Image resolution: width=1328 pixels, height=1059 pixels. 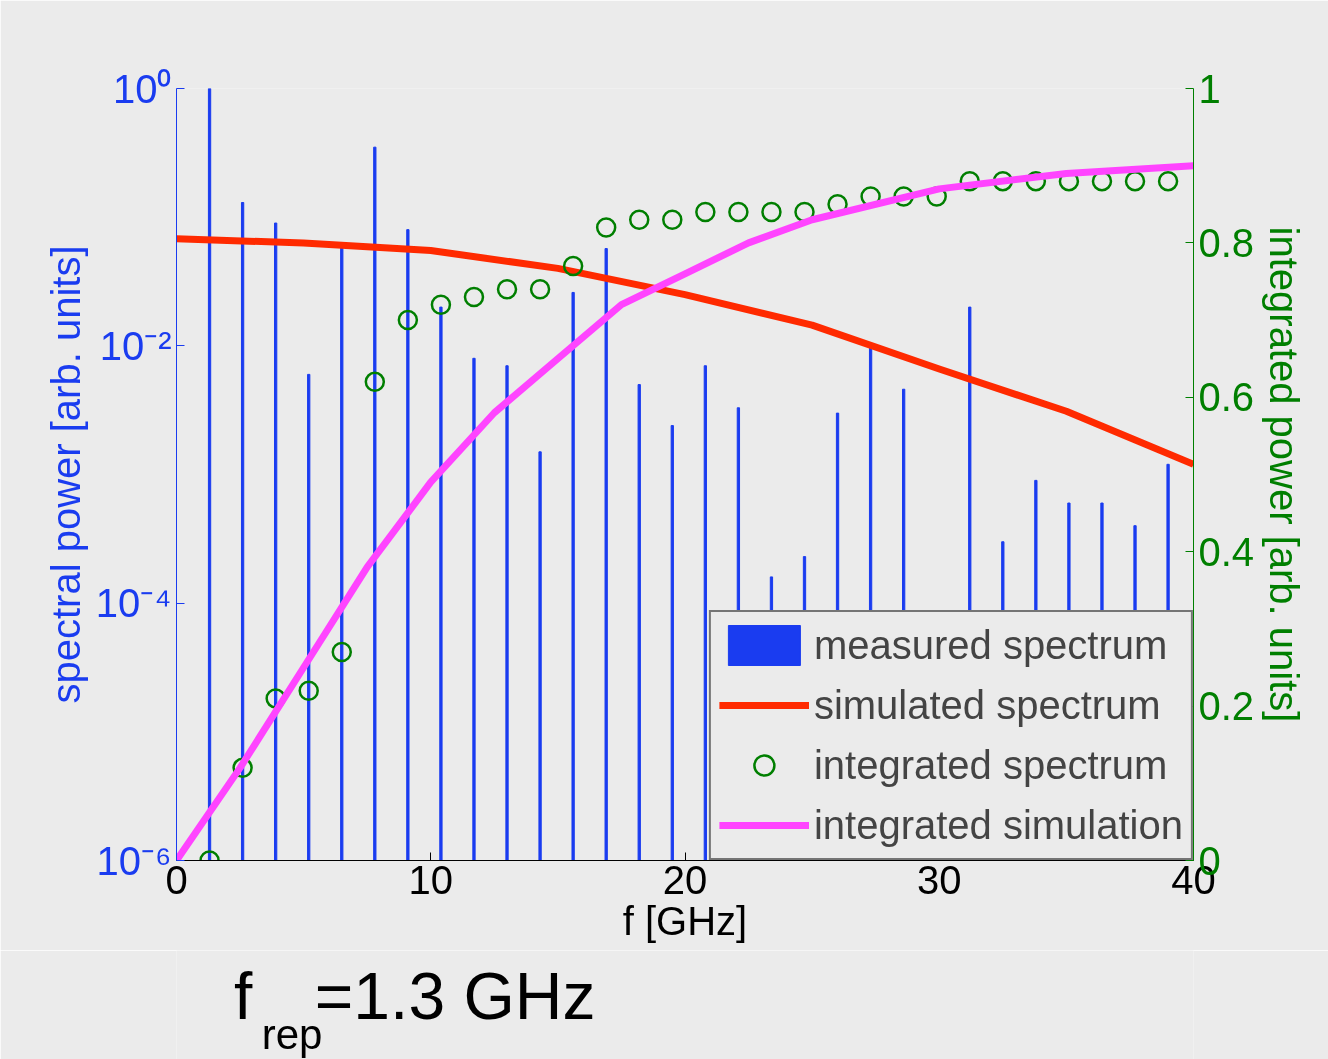 What do you see at coordinates (430, 879) in the screenshot?
I see `x-tick-label: 10` at bounding box center [430, 879].